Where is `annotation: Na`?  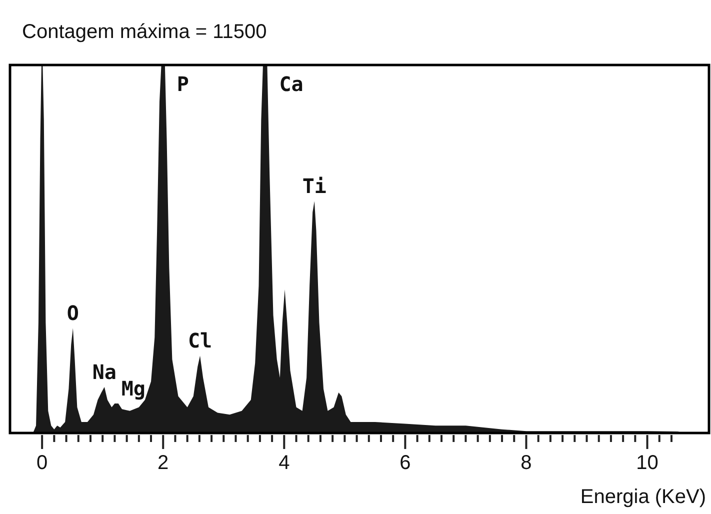 annotation: Na is located at coordinates (104, 372).